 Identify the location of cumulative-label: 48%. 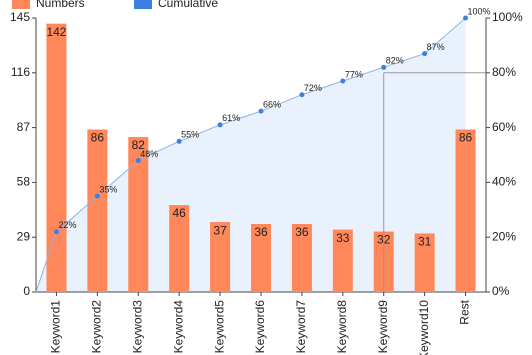
(149, 154).